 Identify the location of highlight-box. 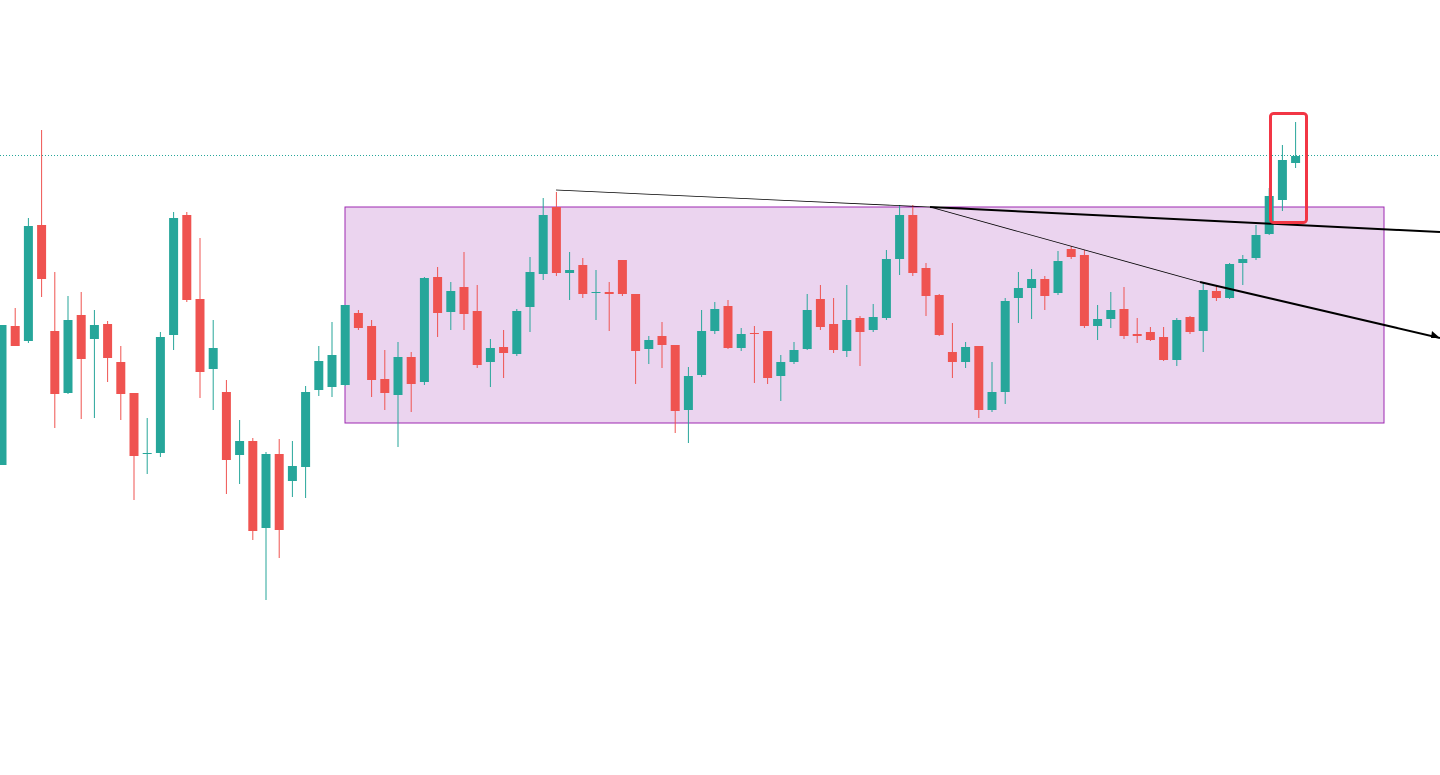
(1288, 168).